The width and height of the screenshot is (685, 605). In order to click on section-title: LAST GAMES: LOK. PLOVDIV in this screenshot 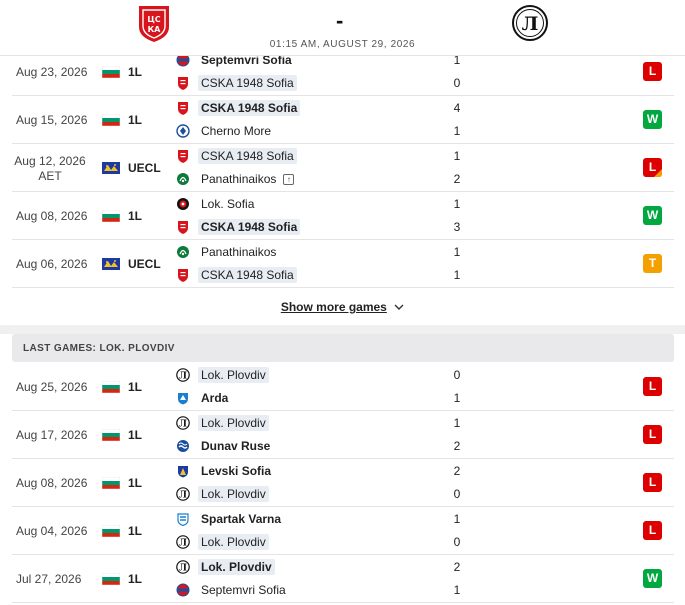, I will do `click(99, 348)`.